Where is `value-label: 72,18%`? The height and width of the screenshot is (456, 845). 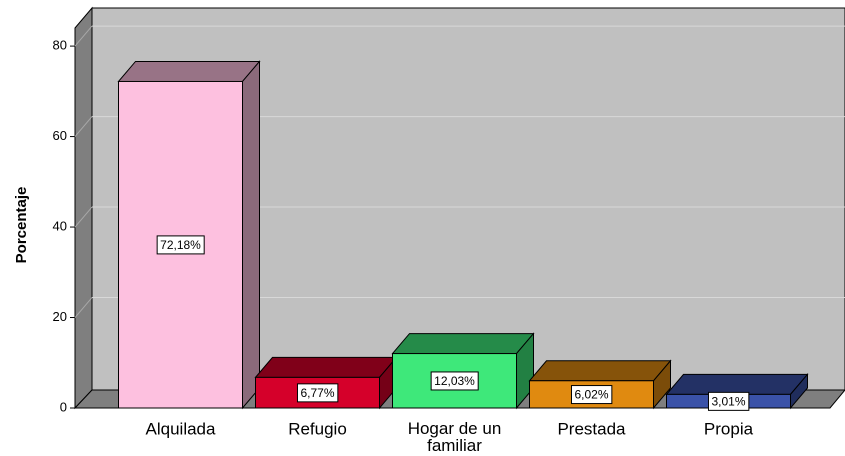 value-label: 72,18% is located at coordinates (180, 245).